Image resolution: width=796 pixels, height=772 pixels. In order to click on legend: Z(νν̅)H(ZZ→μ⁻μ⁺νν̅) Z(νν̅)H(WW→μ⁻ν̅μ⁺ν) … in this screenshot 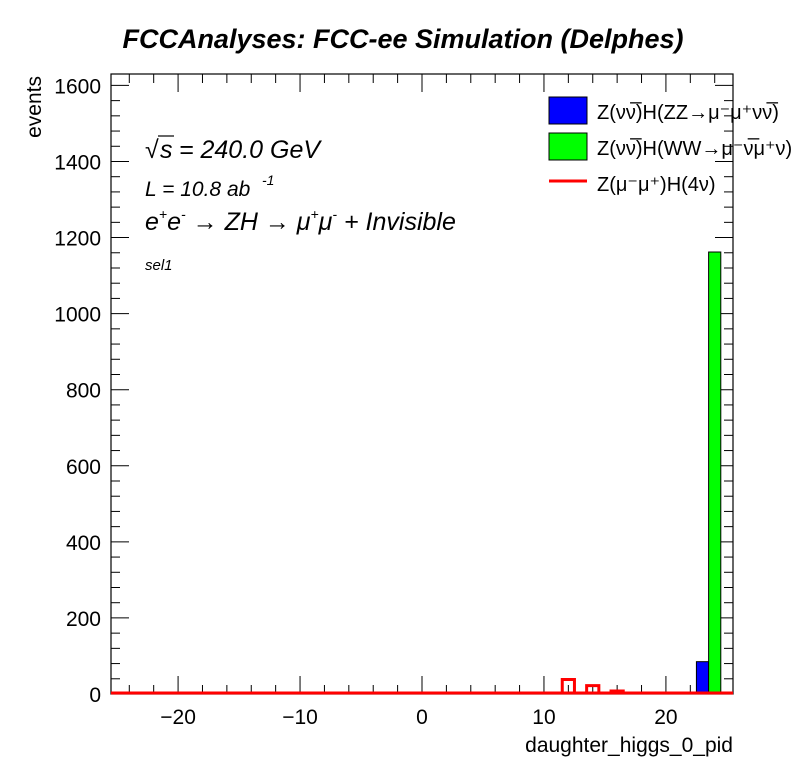, I will do `click(670, 146)`.